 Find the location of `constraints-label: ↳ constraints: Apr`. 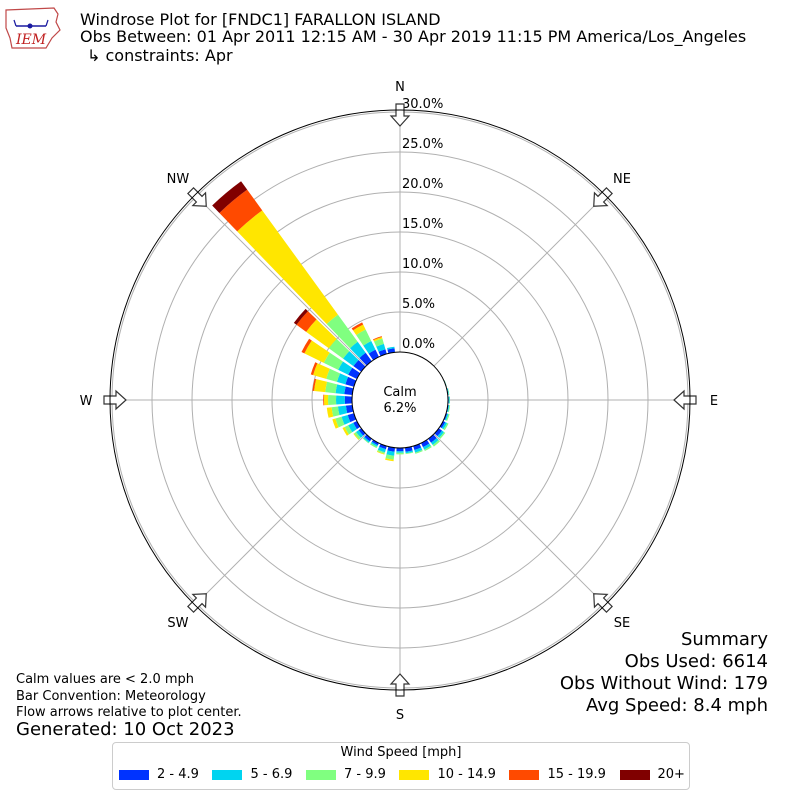

constraints-label: ↳ constraints: Apr is located at coordinates (160, 55).